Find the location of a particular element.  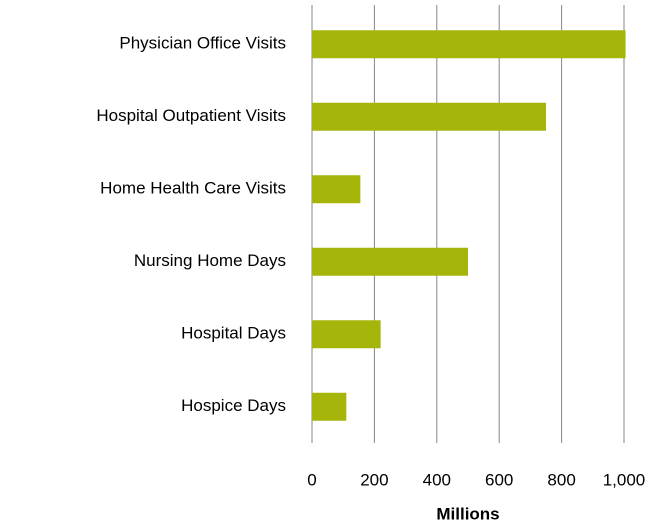

y-tick-label: Hospital Days is located at coordinates (233, 333).